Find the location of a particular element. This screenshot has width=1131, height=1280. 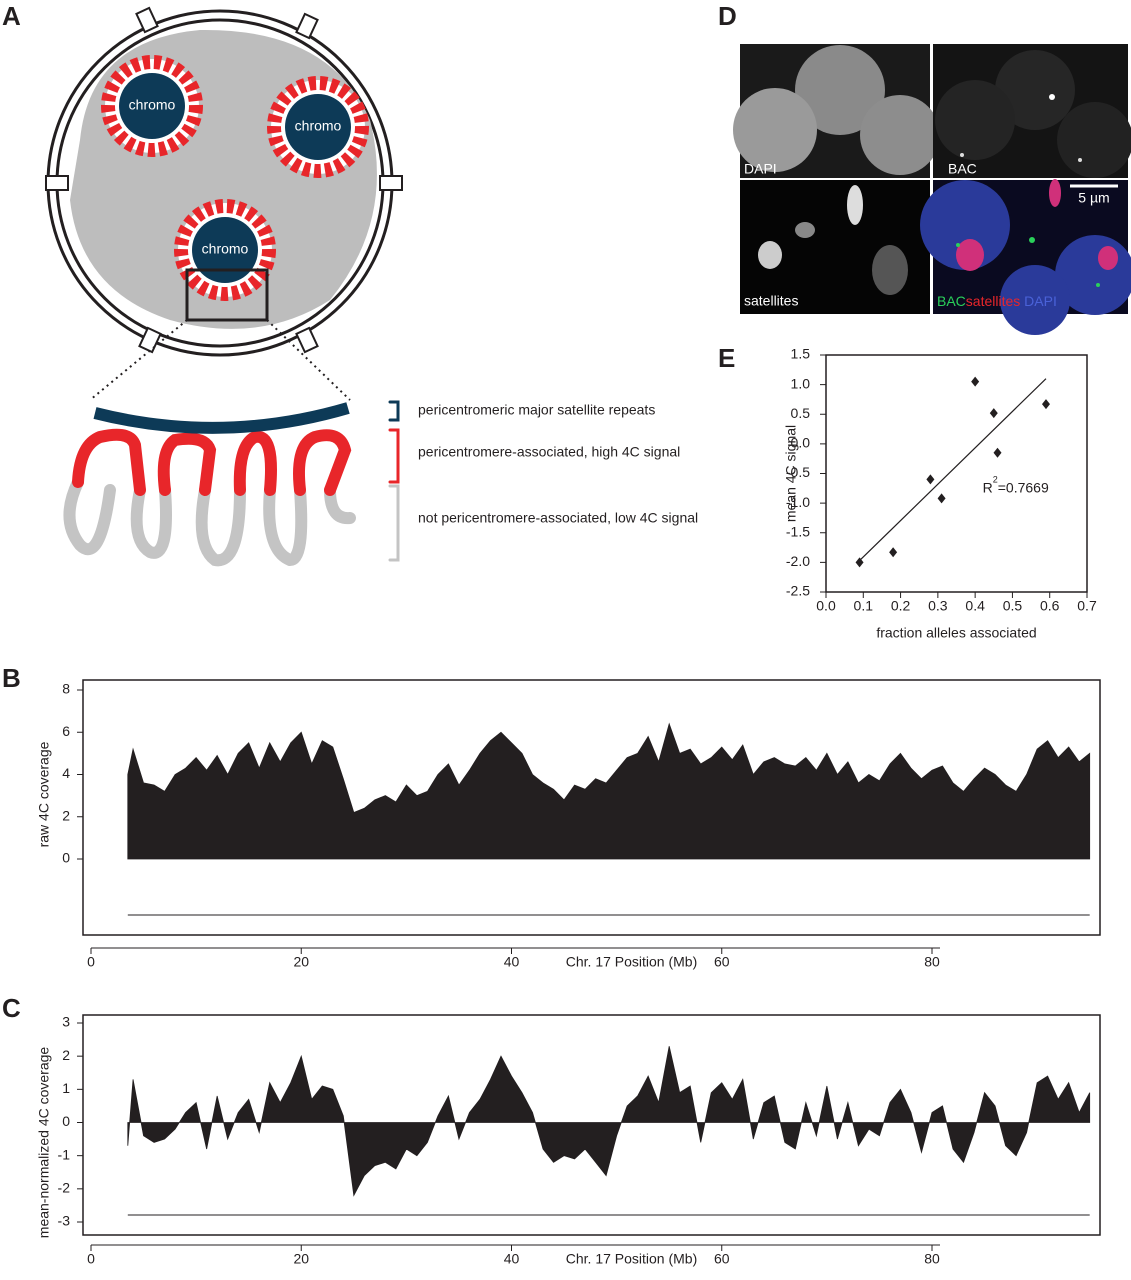

y-tick-label: -3 is located at coordinates (64, 1221).